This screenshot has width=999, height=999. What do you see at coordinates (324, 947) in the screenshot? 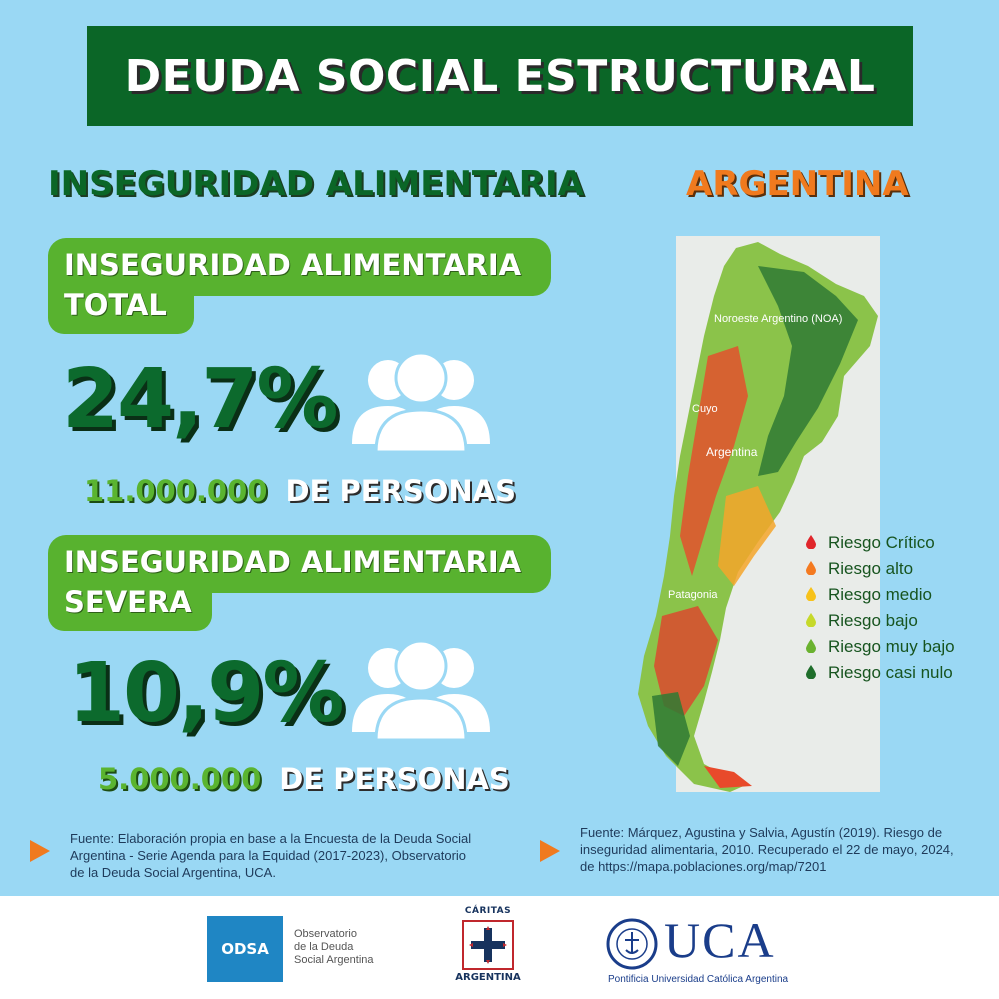
I see `odsa-line: de la Deuda` at bounding box center [324, 947].